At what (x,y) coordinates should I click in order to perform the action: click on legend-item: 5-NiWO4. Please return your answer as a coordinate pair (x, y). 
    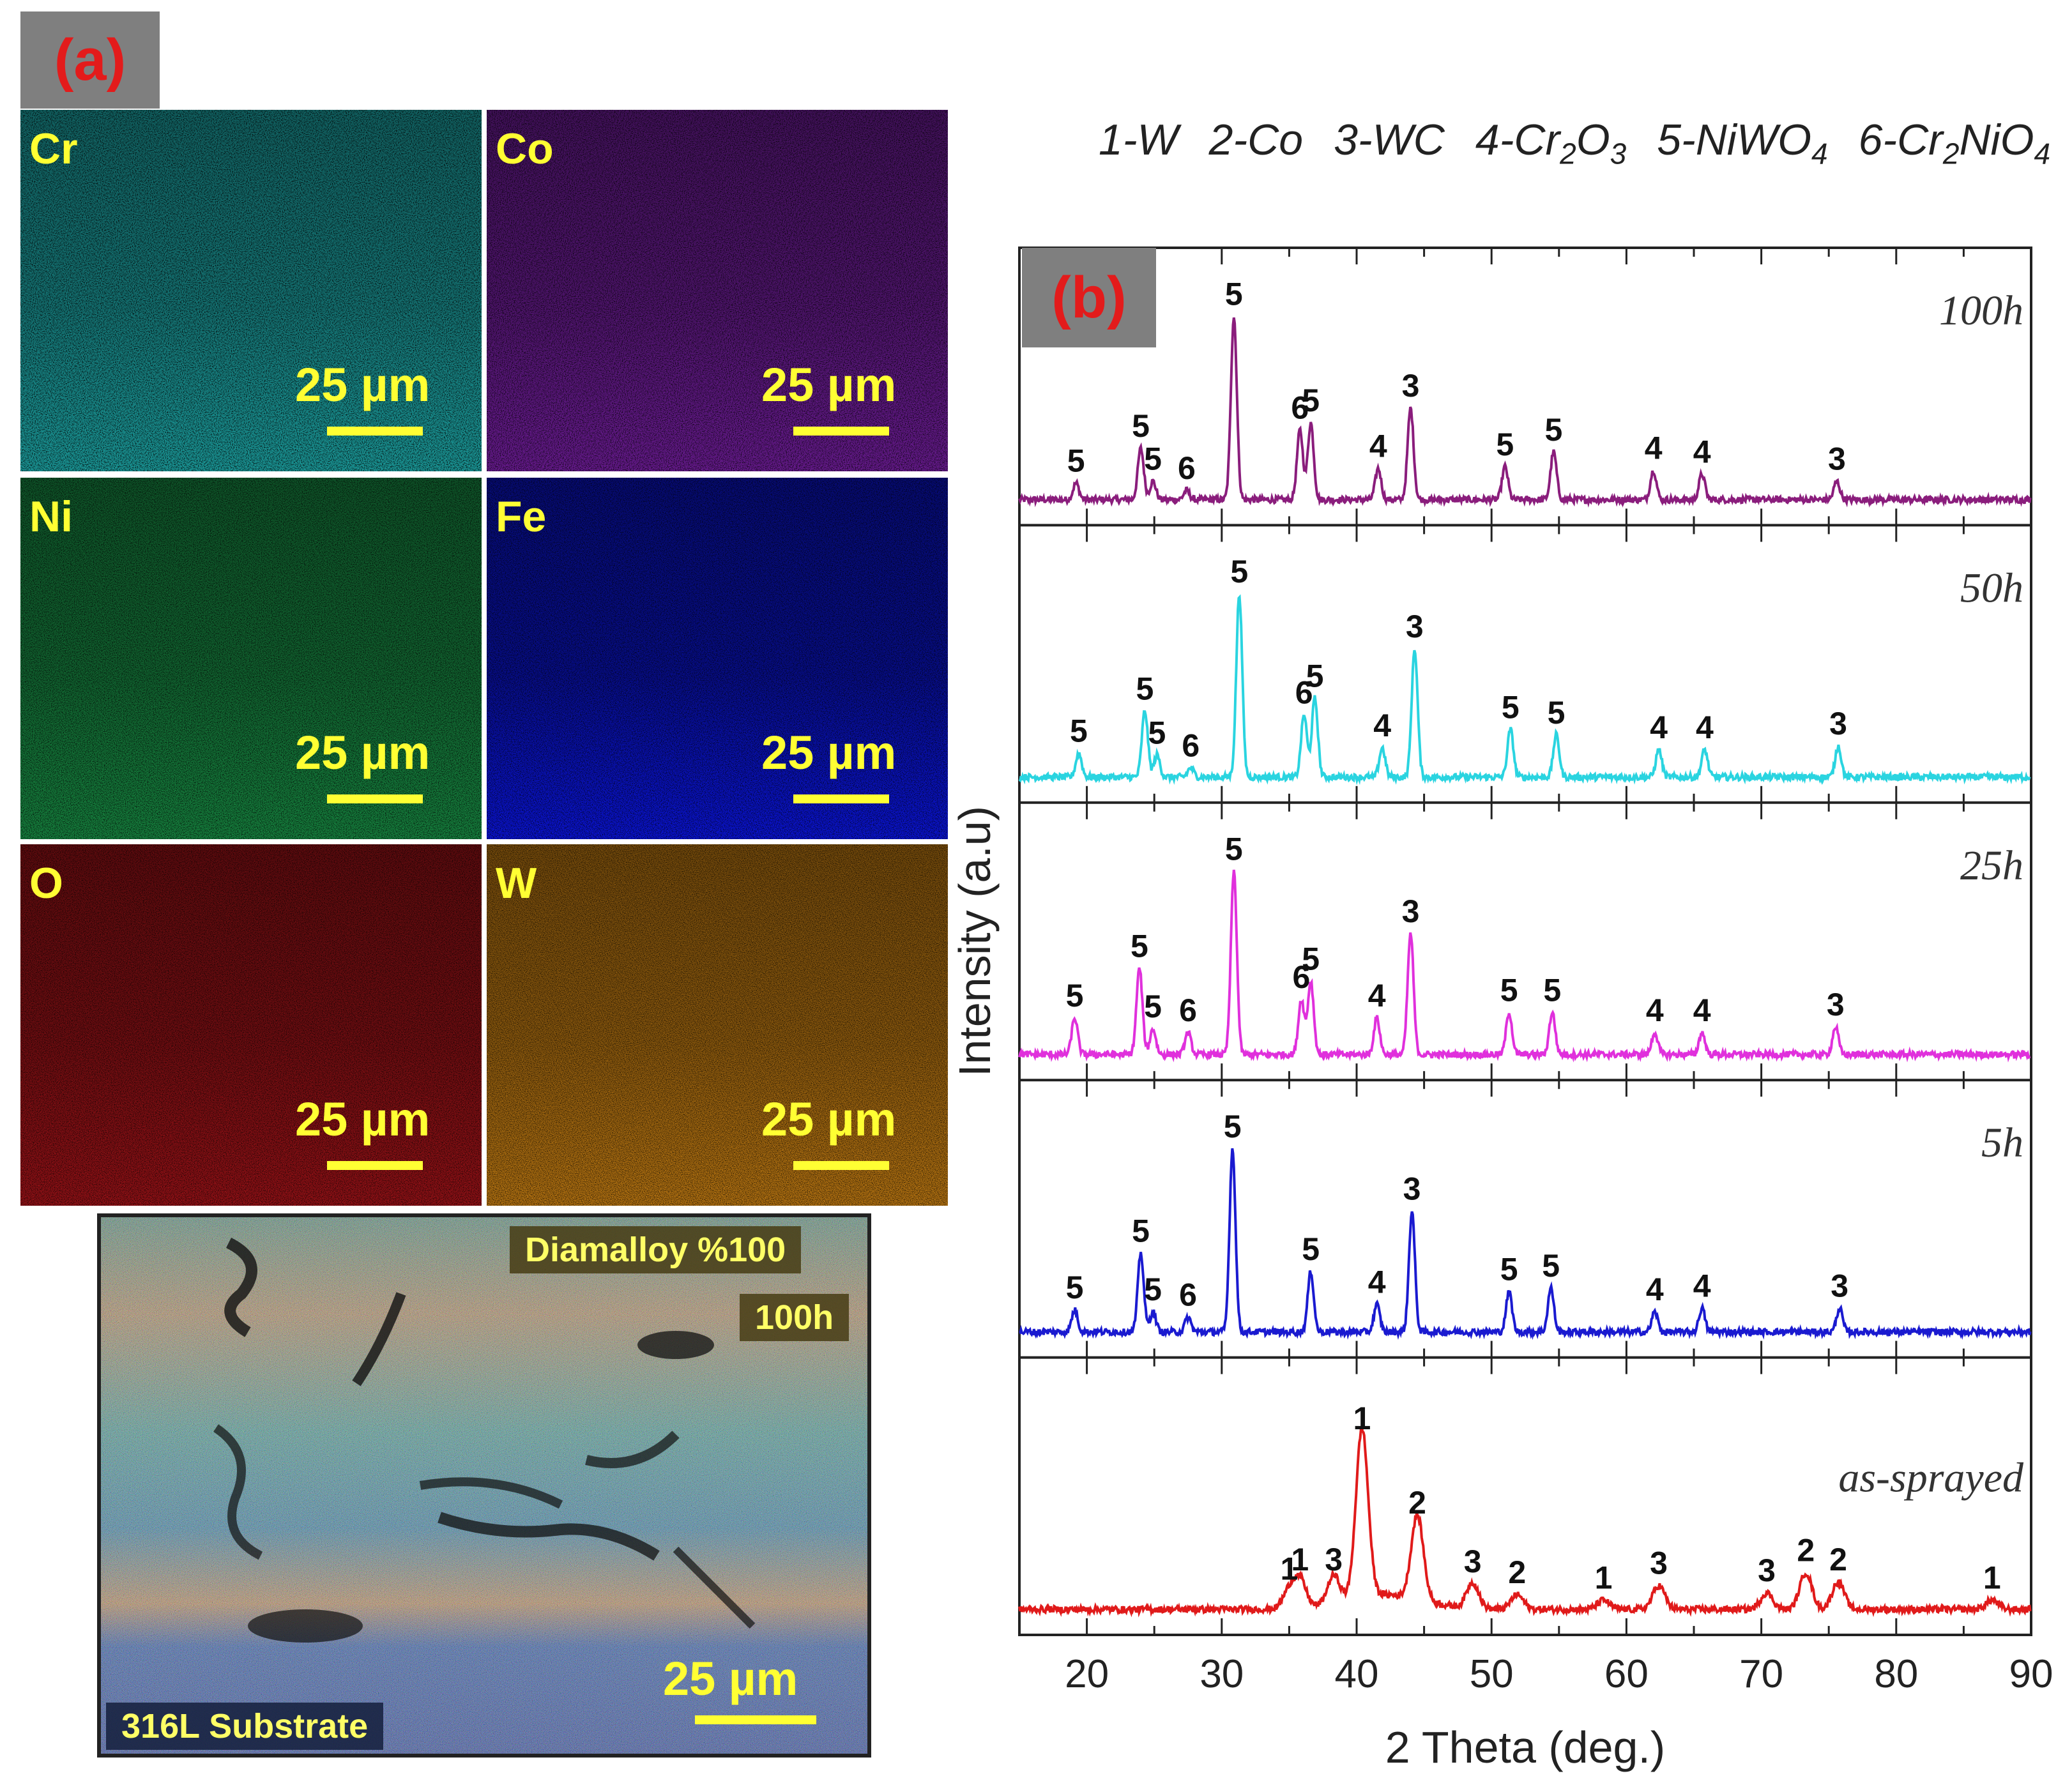
    Looking at the image, I should click on (1742, 143).